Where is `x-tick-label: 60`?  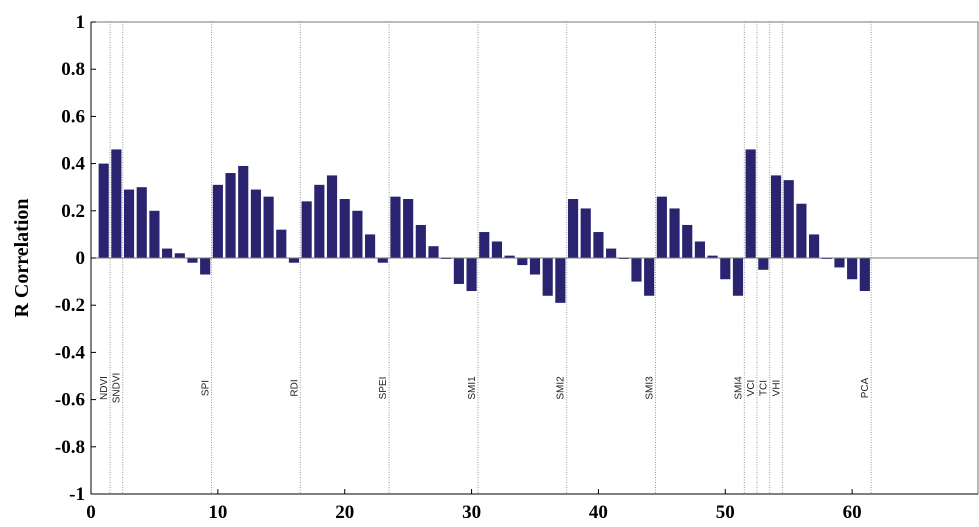 x-tick-label: 60 is located at coordinates (852, 512).